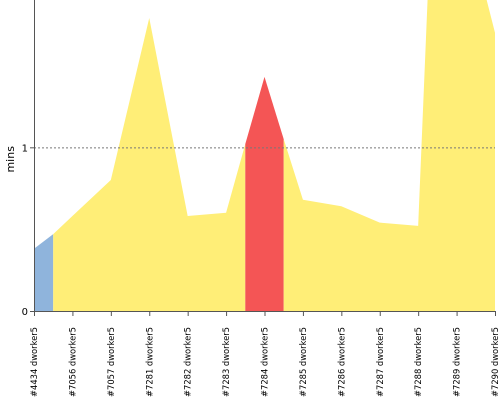  Describe the element at coordinates (266, 362) in the screenshot. I see `x-tick-label: #7284 dworker5` at that location.